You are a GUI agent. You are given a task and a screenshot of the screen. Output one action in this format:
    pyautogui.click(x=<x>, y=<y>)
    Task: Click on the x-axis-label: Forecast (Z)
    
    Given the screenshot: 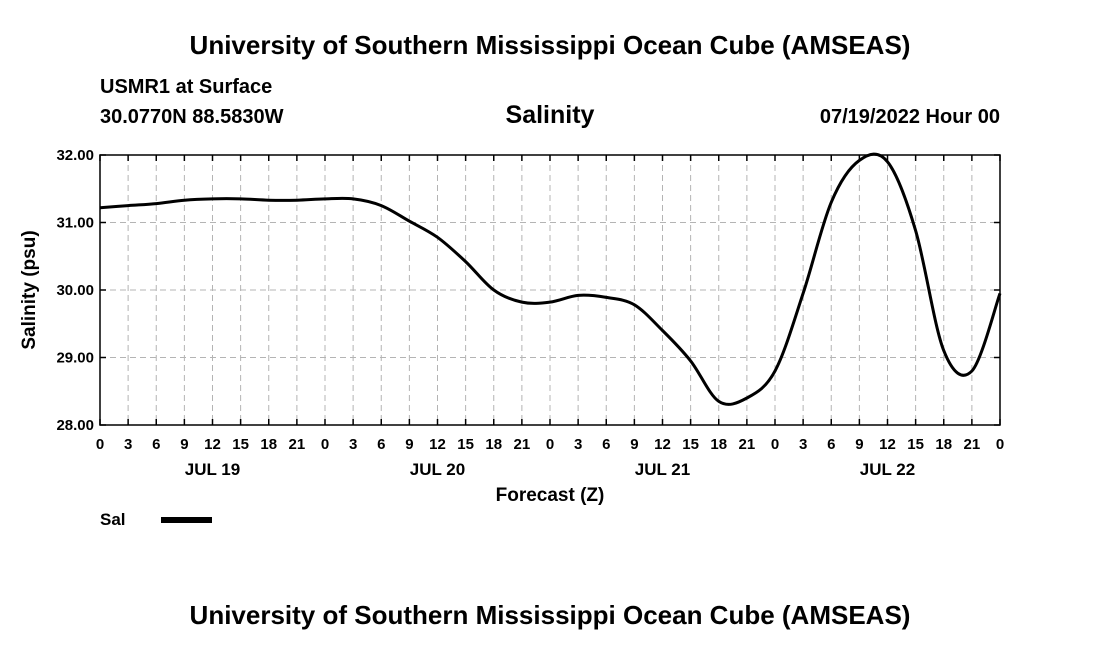 What is the action you would take?
    pyautogui.click(x=550, y=495)
    